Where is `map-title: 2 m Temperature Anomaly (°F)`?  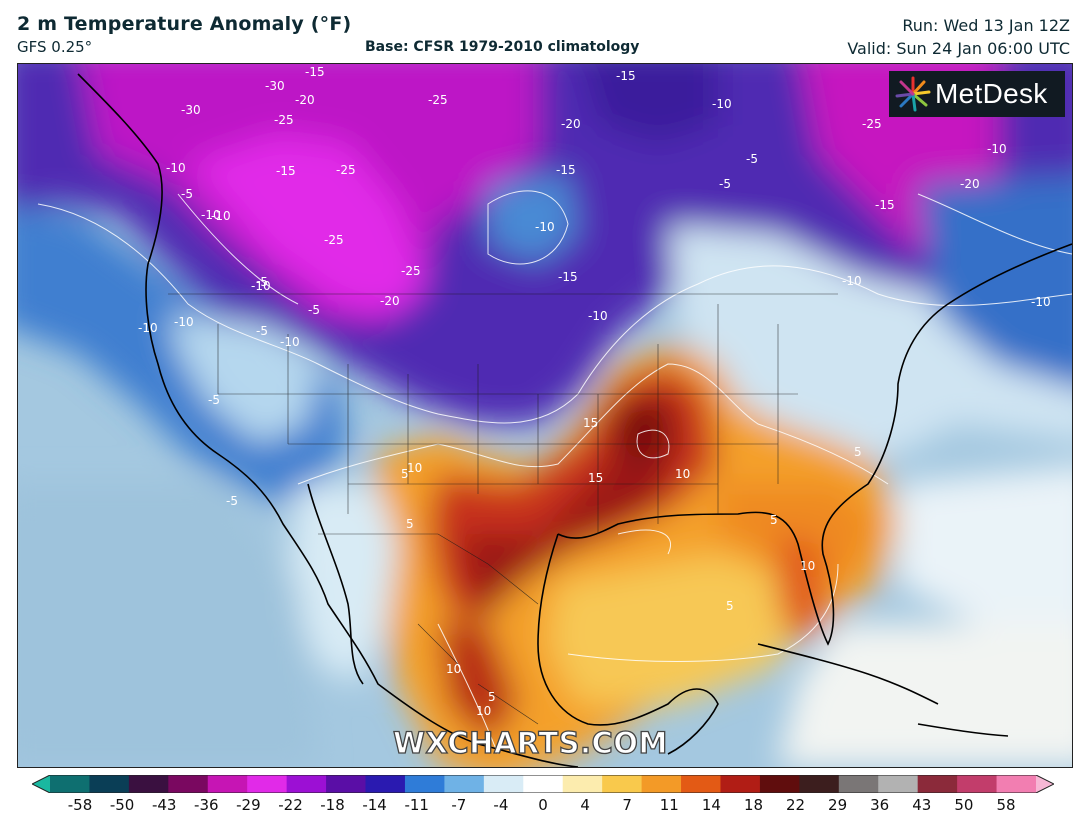 map-title: 2 m Temperature Anomaly (°F) is located at coordinates (184, 24).